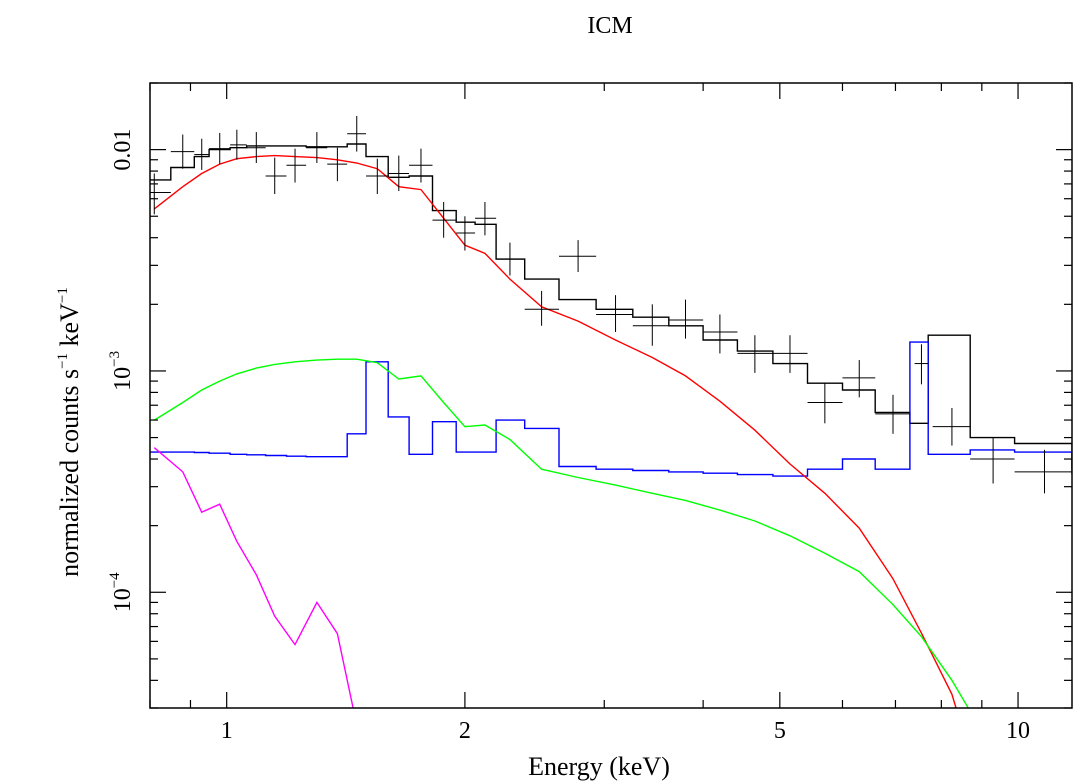 This screenshot has height=781, width=1075. What do you see at coordinates (115, 580) in the screenshot?
I see `y-tick-label-exp: −4` at bounding box center [115, 580].